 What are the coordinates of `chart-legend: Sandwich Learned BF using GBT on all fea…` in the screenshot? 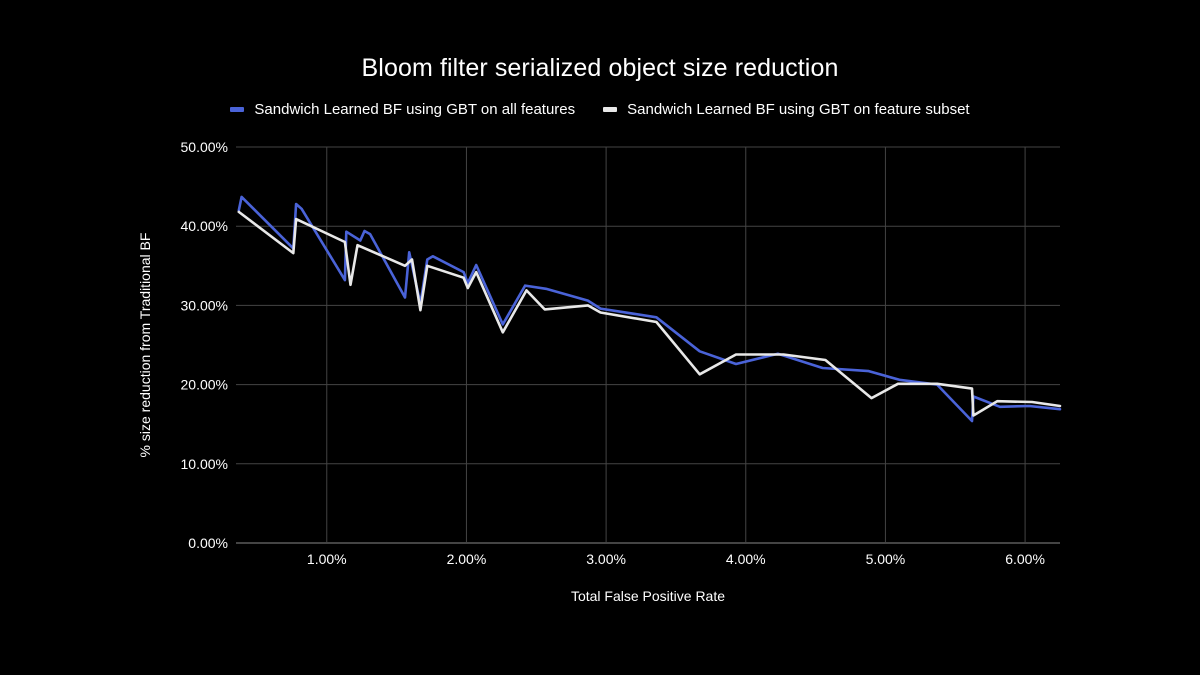 It's located at (600, 109).